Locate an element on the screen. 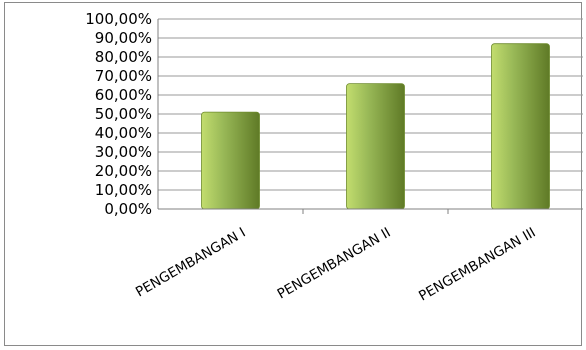 The height and width of the screenshot is (350, 586). y-tick-label: 60,00% is located at coordinates (123, 95).